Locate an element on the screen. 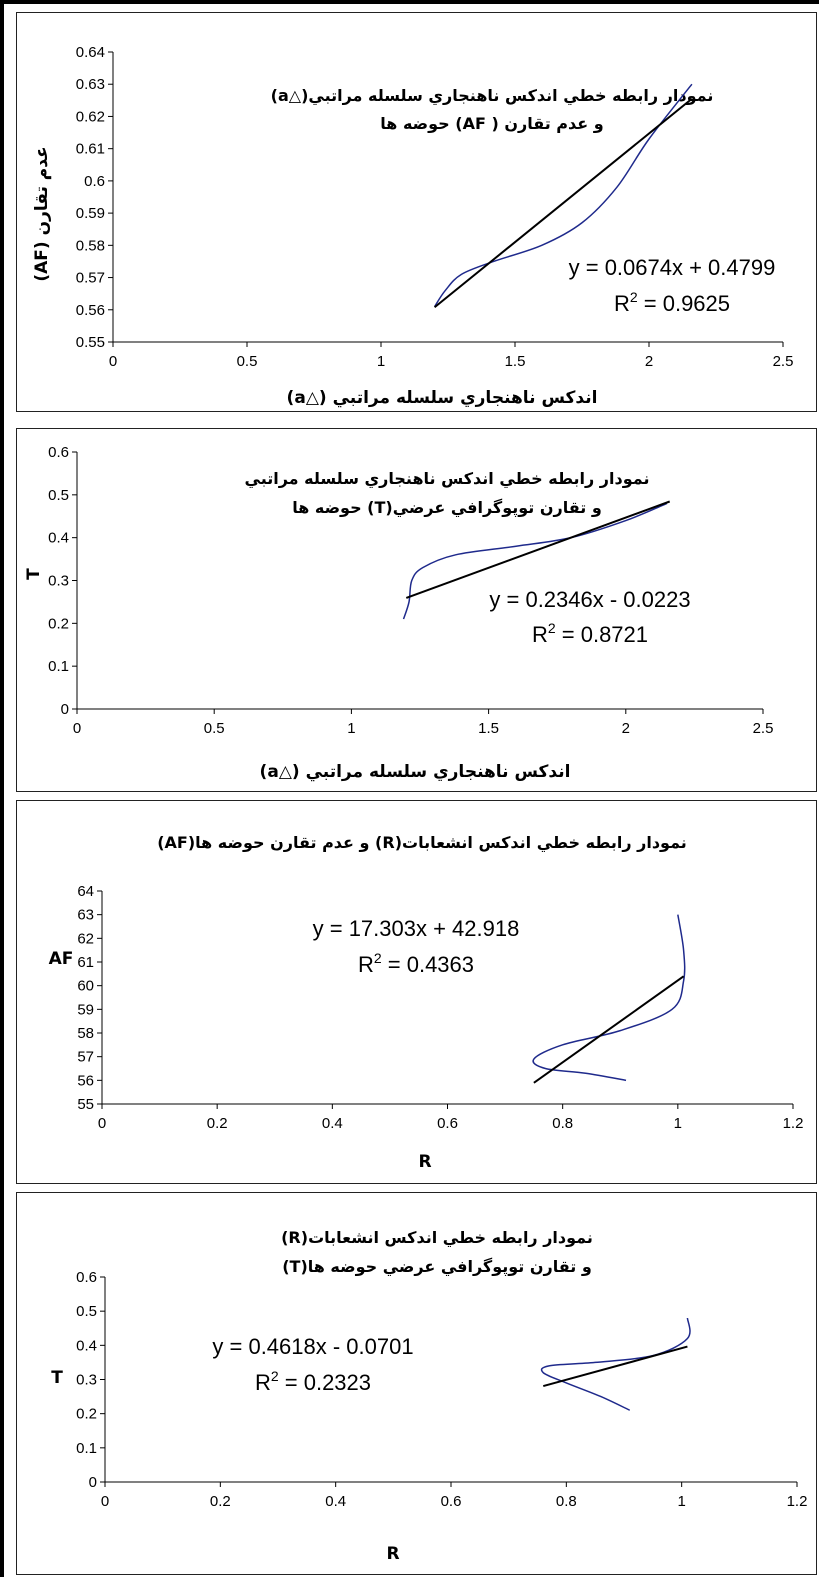 The height and width of the screenshot is (1577, 819). chart-3-y-tick-label: 61 is located at coordinates (85, 962).